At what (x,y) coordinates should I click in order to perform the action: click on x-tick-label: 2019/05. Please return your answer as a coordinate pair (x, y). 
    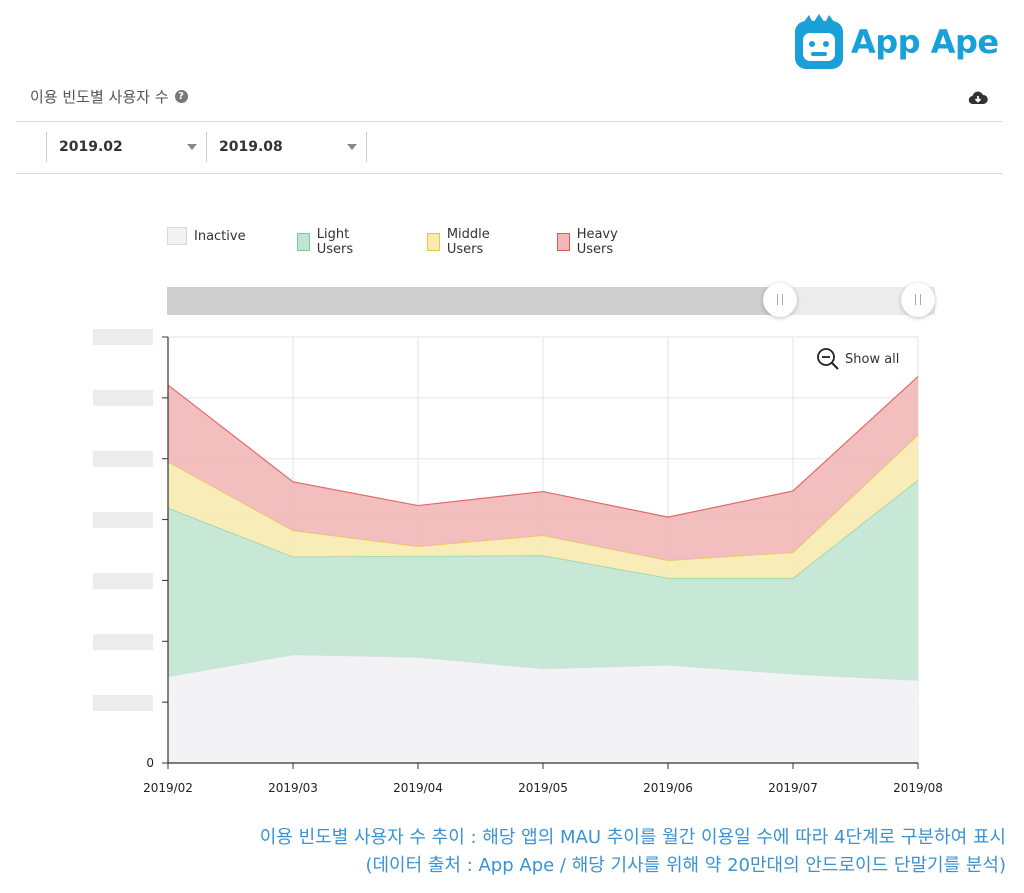
    Looking at the image, I should click on (543, 788).